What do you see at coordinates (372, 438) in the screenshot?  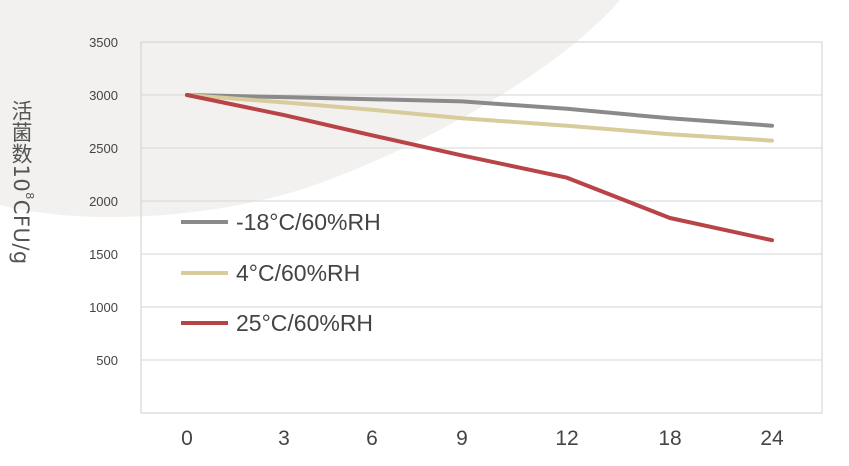 I see `x-tick-label: 6` at bounding box center [372, 438].